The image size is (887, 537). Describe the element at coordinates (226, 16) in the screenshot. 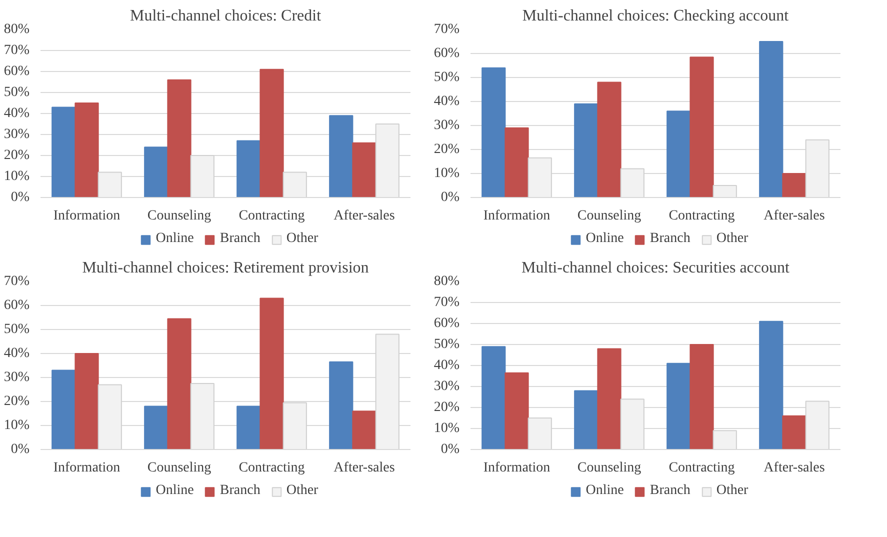

I see `chart-title: Multi-channel choices: Credit` at that location.